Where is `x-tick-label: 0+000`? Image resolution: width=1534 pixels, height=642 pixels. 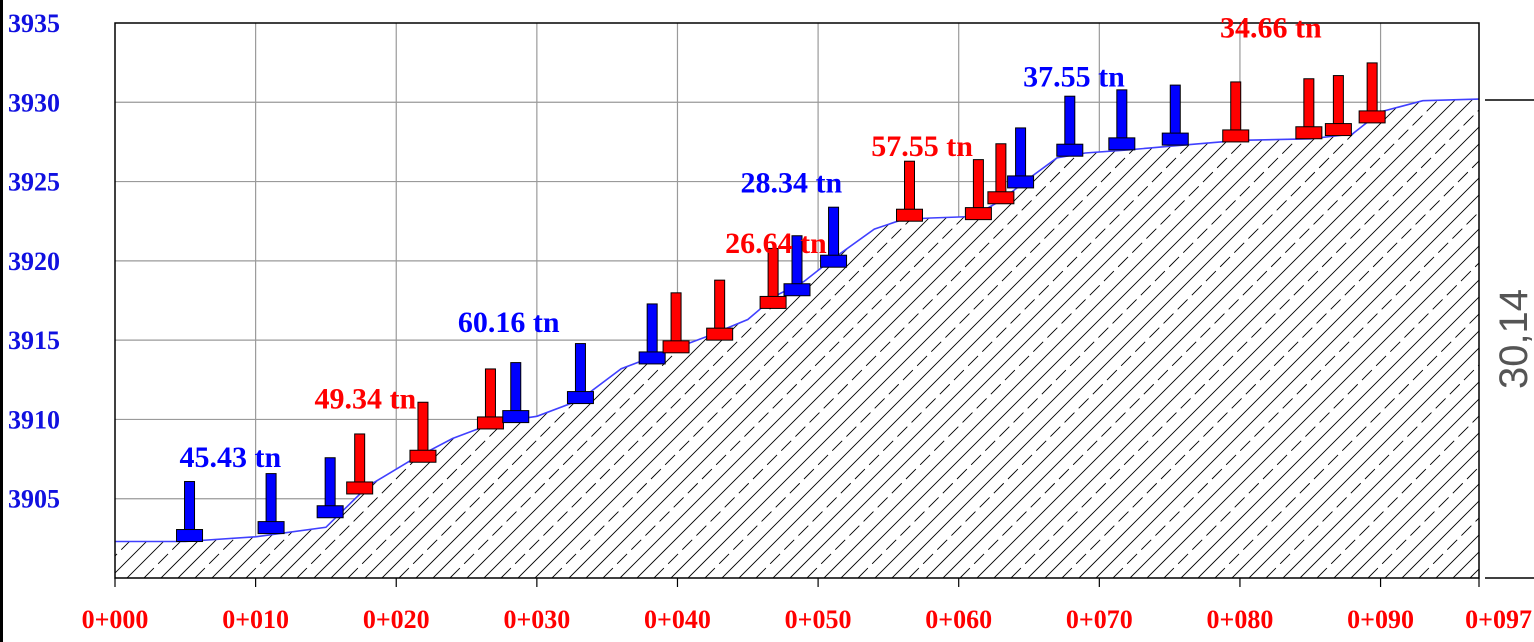
x-tick-label: 0+000 is located at coordinates (115, 619).